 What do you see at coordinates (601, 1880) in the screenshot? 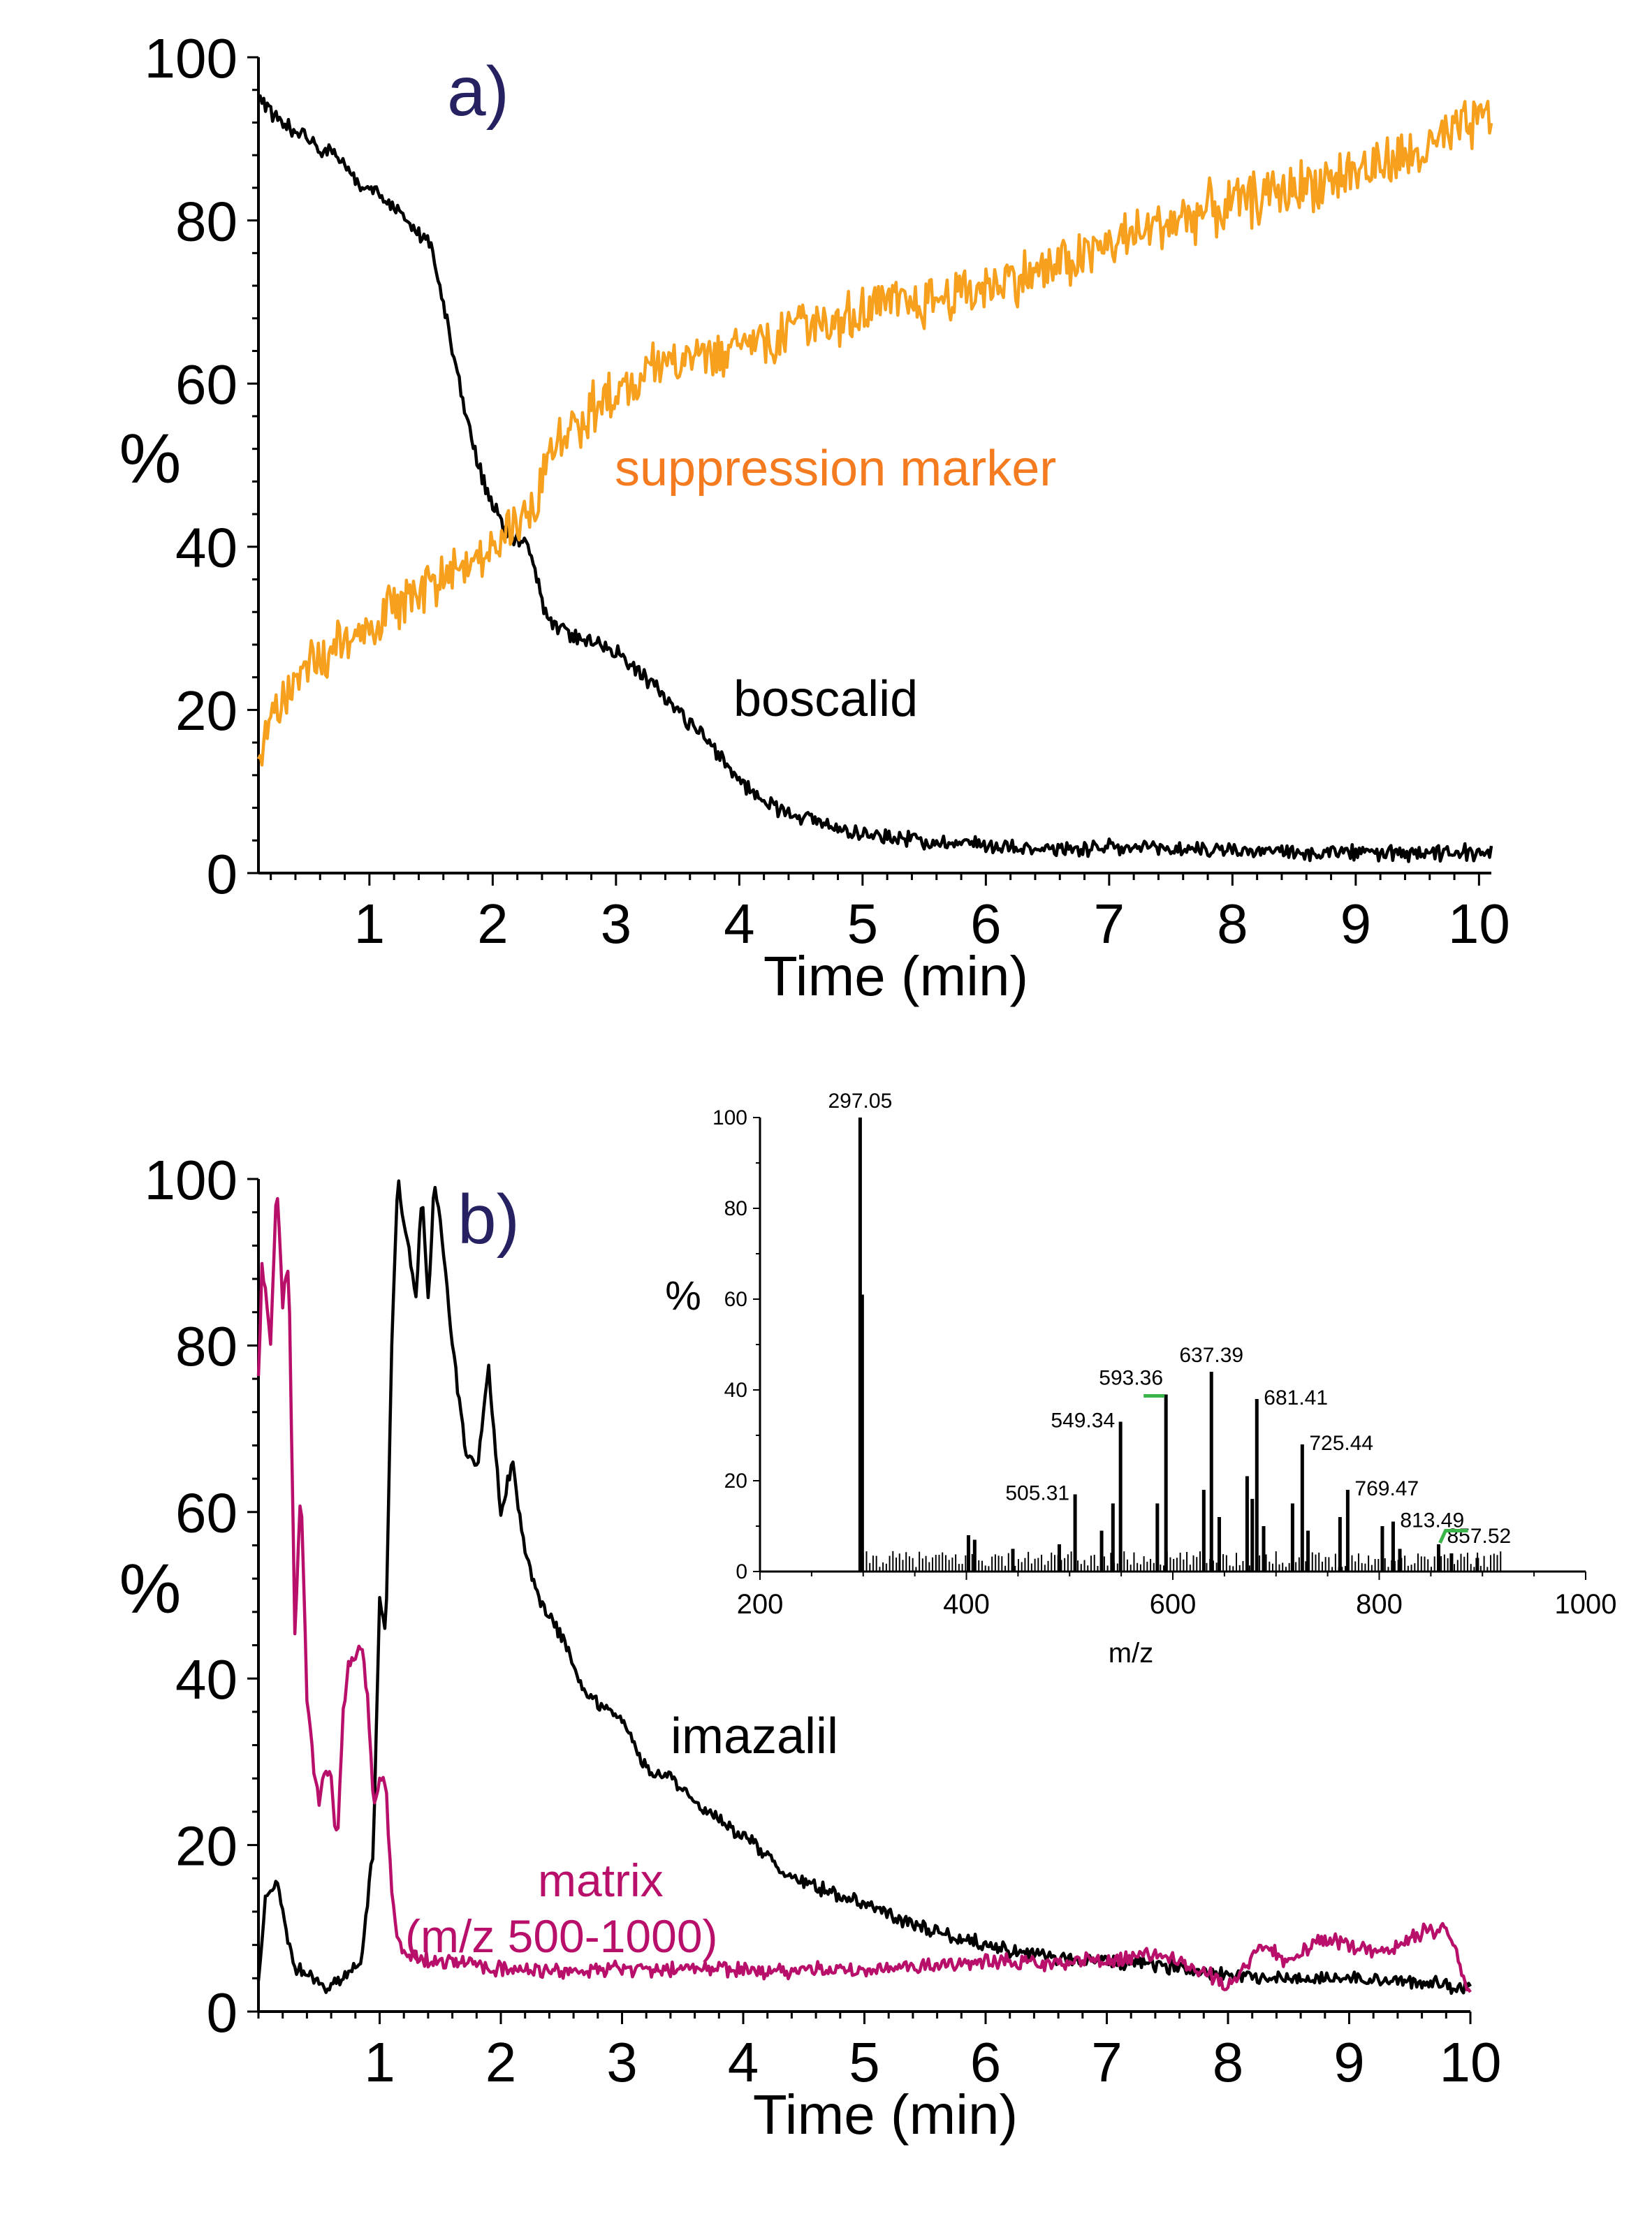
I see `matrix-label: matrix` at bounding box center [601, 1880].